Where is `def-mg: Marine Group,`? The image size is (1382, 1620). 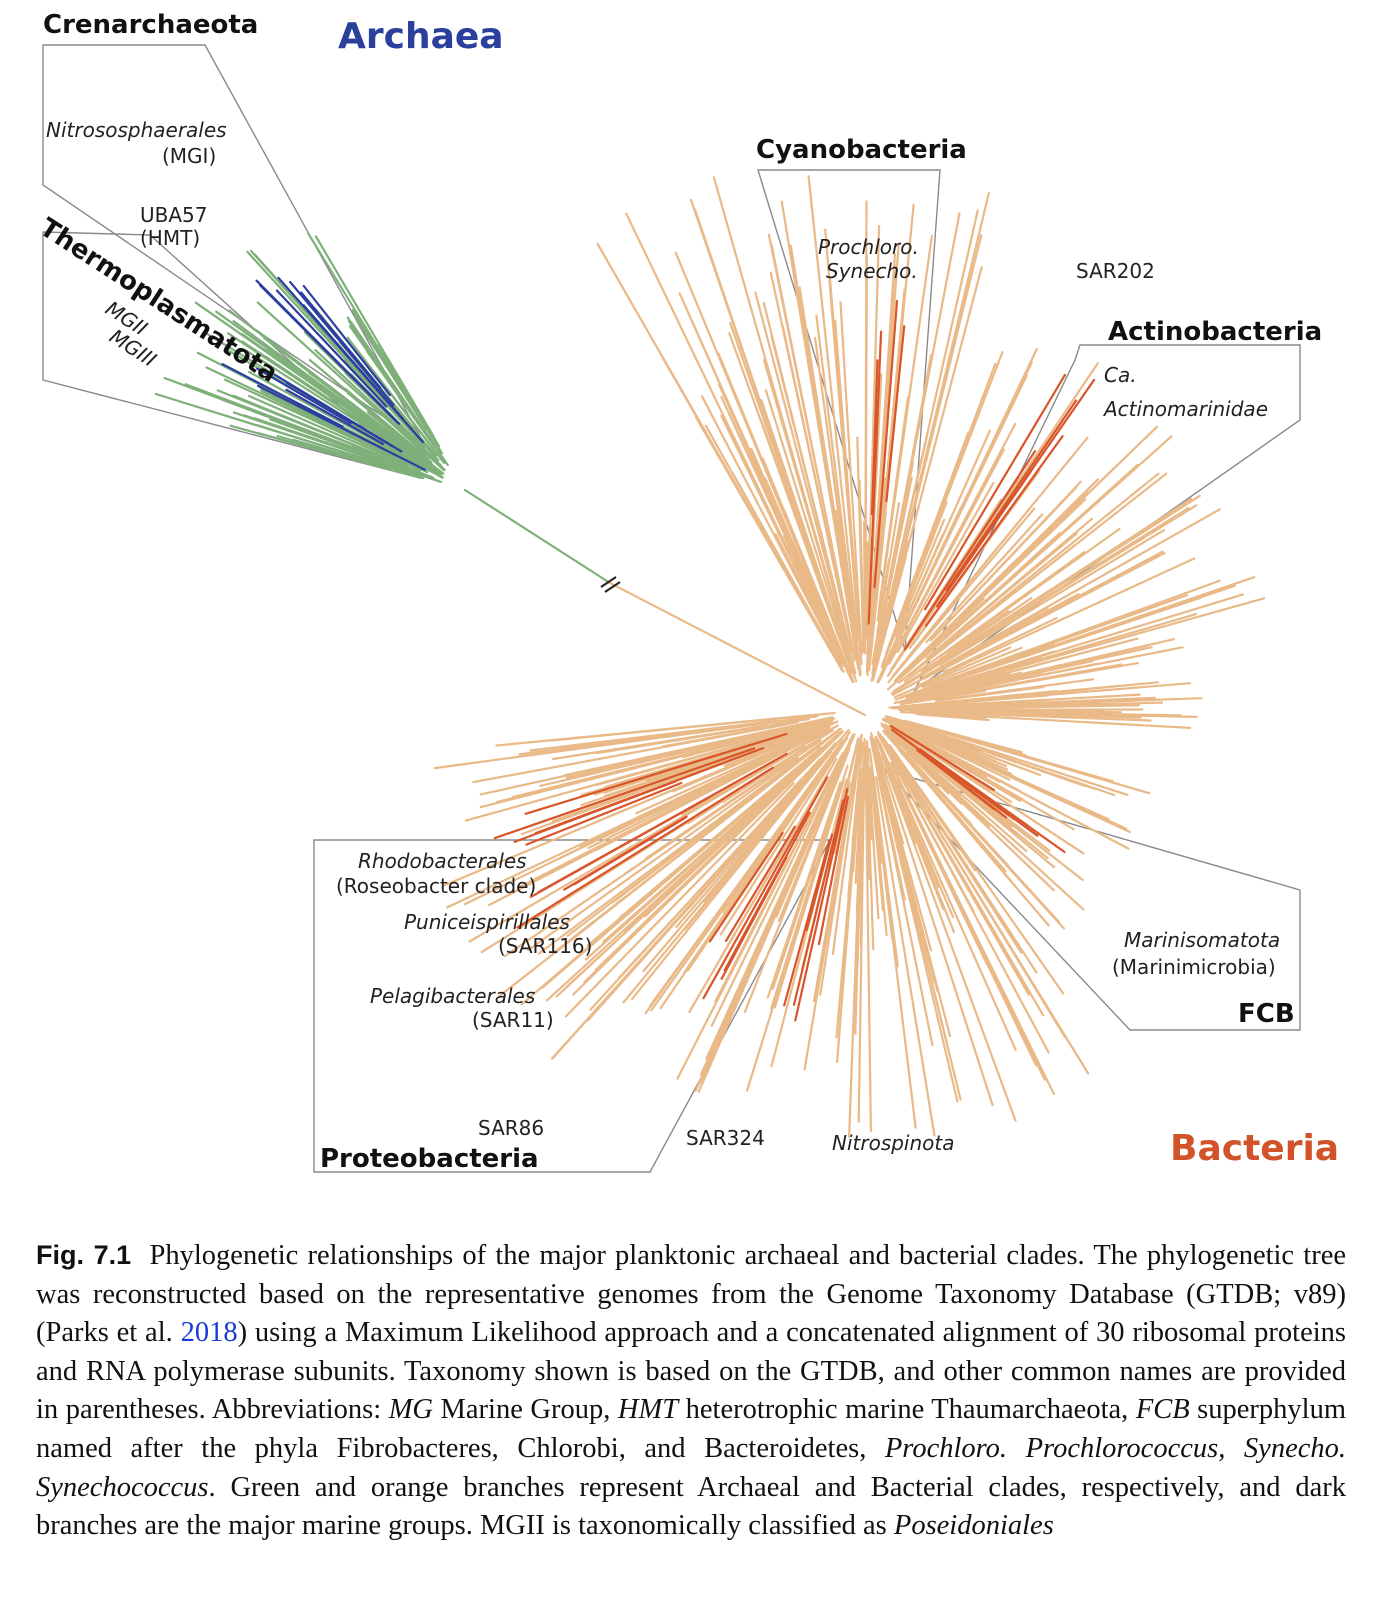
def-mg: Marine Group, is located at coordinates (525, 1410).